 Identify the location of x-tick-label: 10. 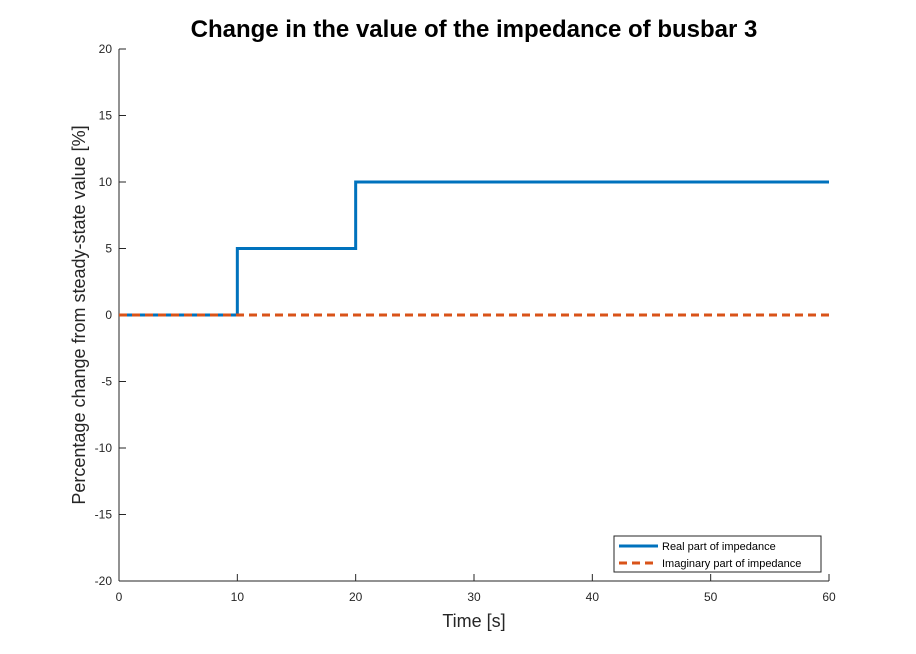
(238, 597).